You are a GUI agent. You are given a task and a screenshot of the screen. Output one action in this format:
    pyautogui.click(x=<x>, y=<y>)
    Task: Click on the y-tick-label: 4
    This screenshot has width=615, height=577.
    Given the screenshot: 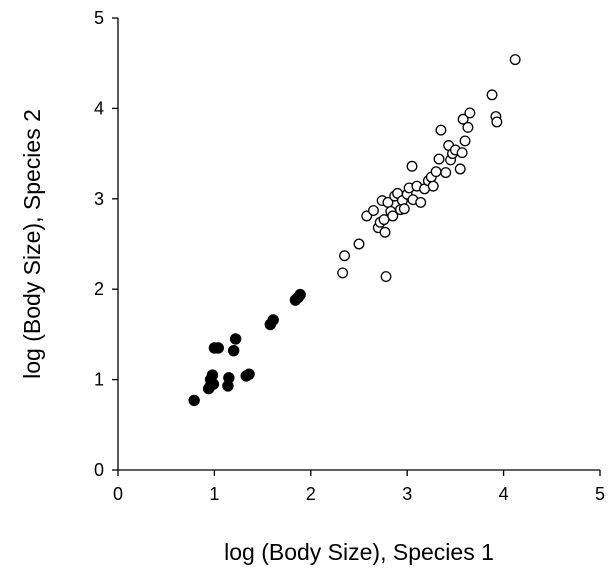 What is the action you would take?
    pyautogui.click(x=99, y=108)
    